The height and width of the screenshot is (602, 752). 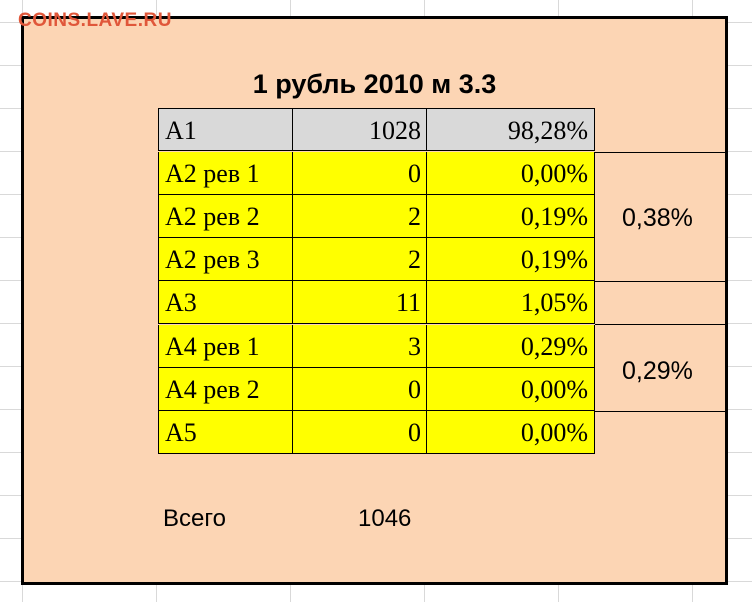 I want to click on total-label: Всего, so click(x=194, y=518).